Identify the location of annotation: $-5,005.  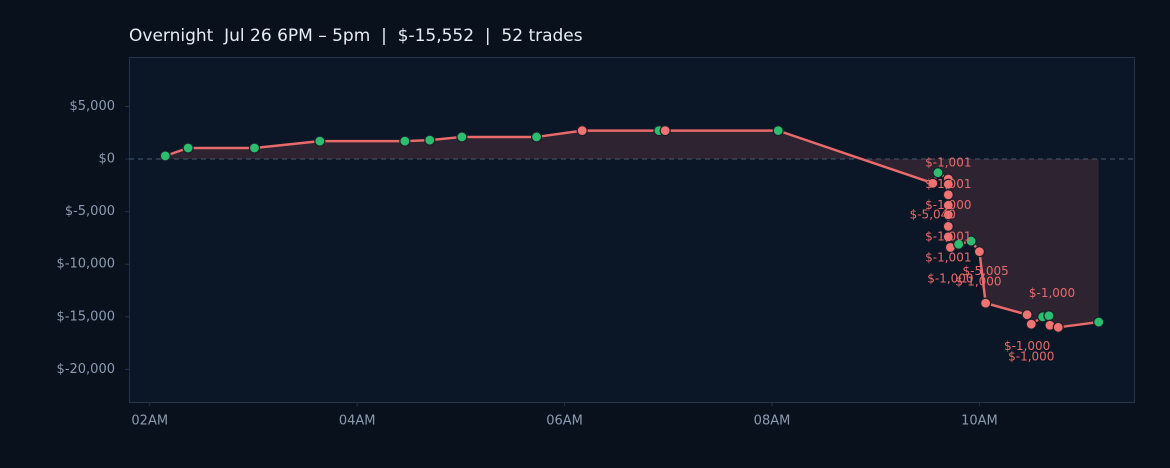
(985, 271).